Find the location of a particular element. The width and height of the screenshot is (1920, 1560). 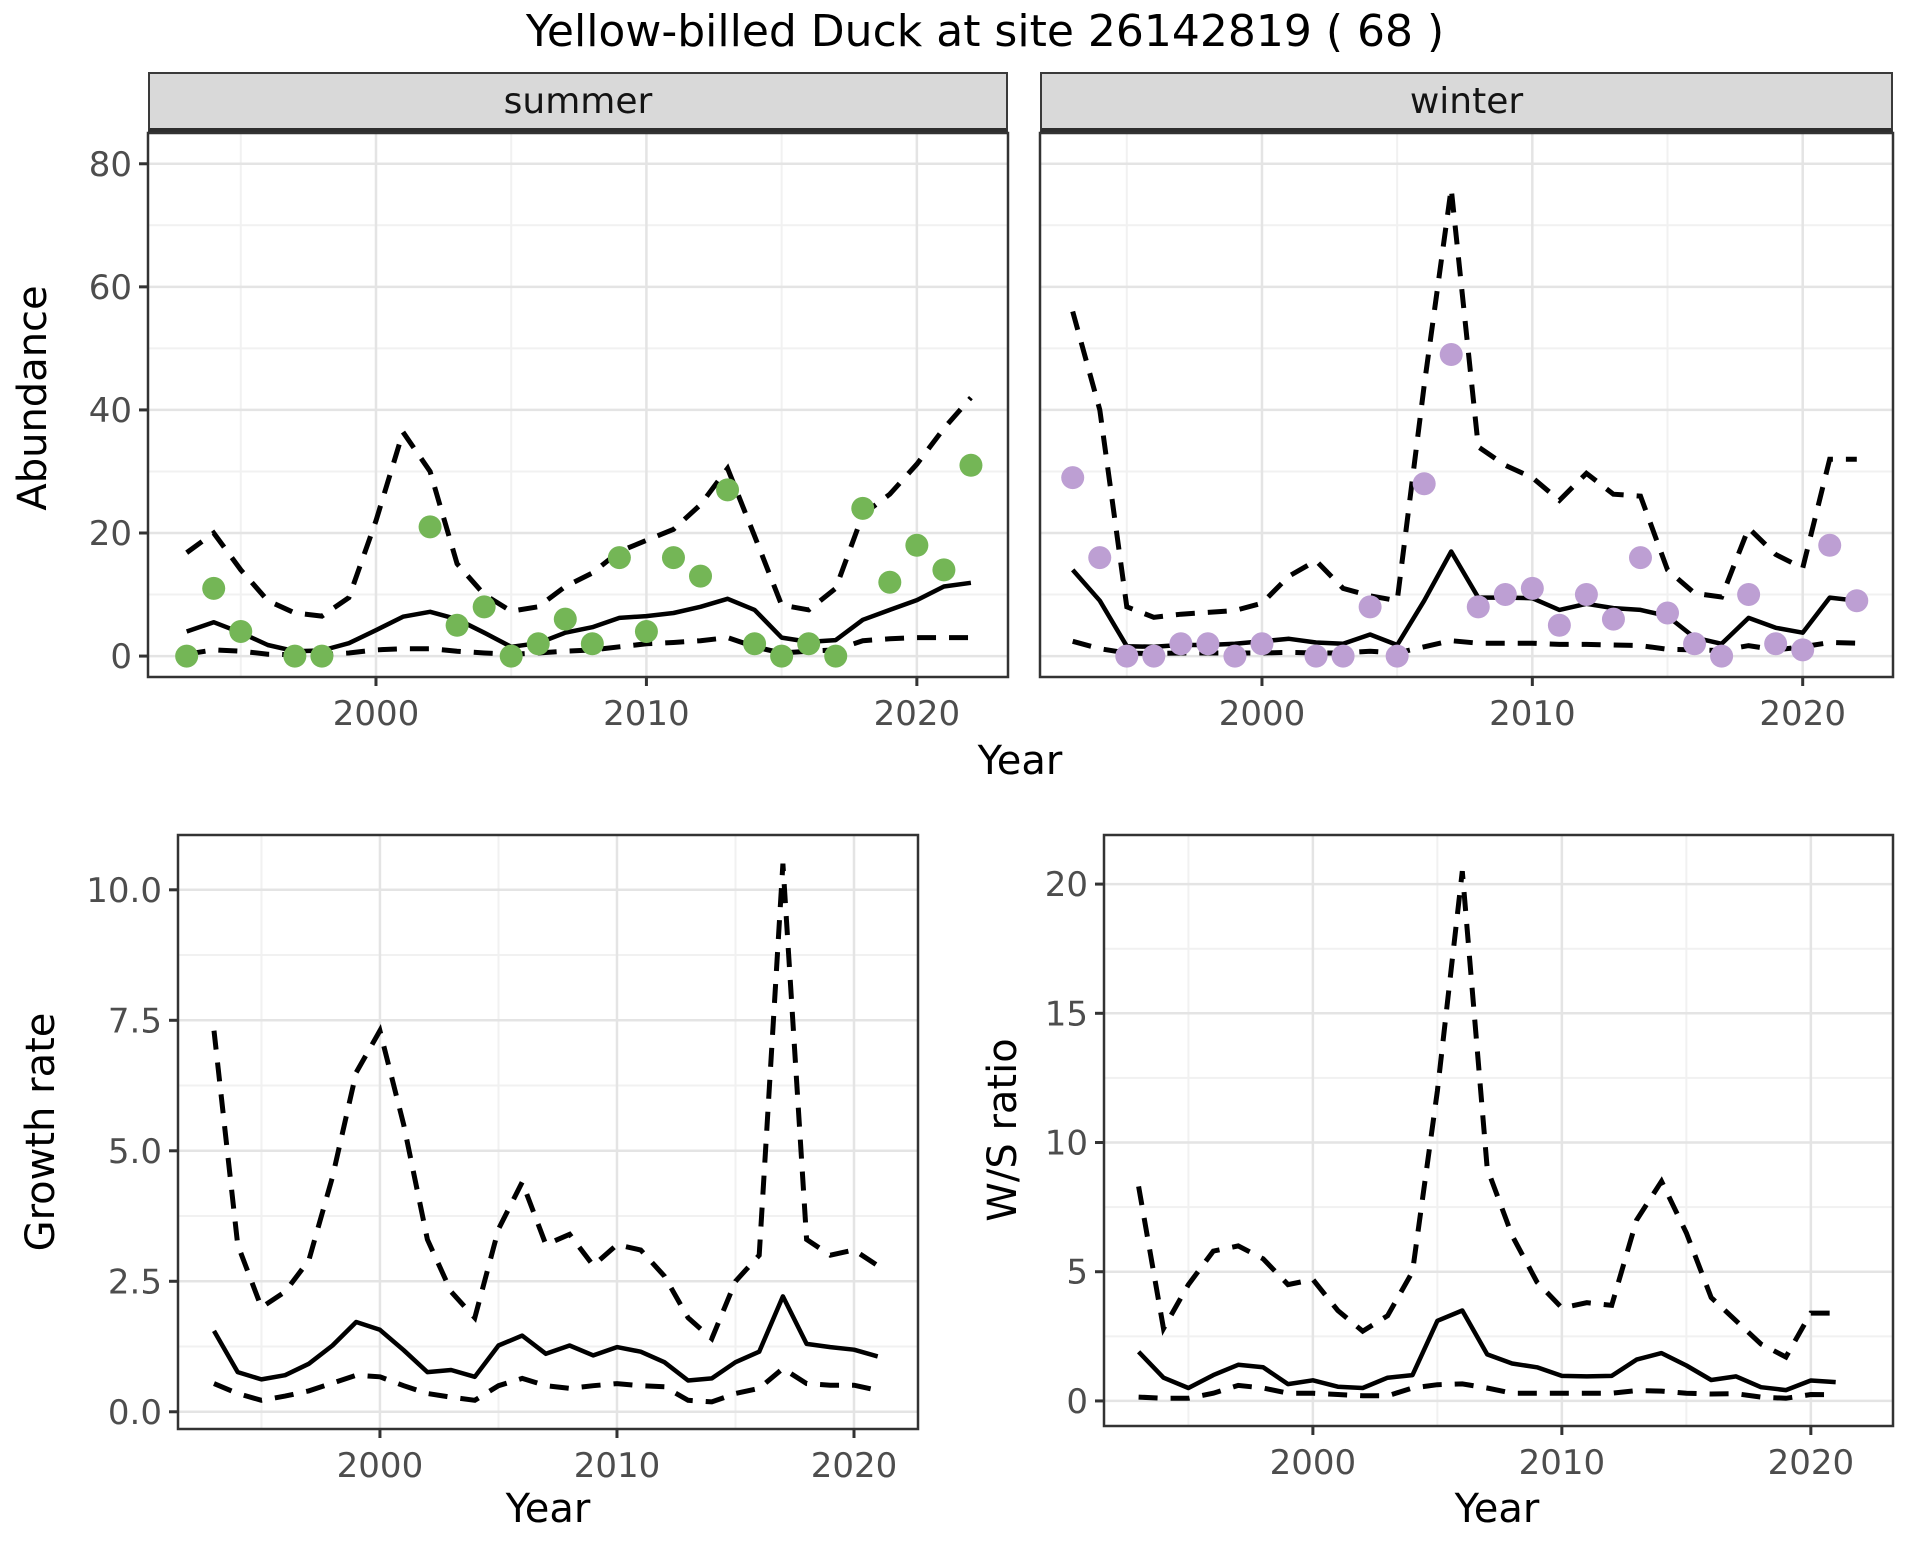

y-tick-label: 2.5 is located at coordinates (135, 1282).